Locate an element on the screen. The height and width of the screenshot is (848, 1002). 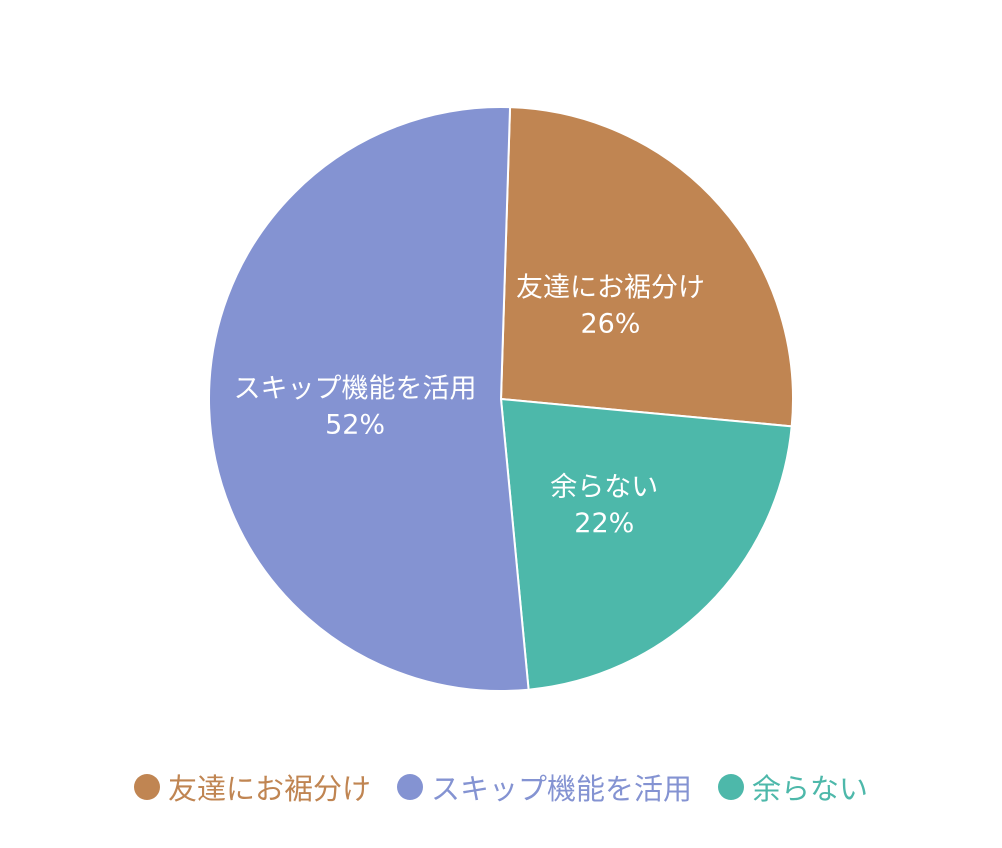
slice-label: 友達にお裾分け is located at coordinates (610, 287).